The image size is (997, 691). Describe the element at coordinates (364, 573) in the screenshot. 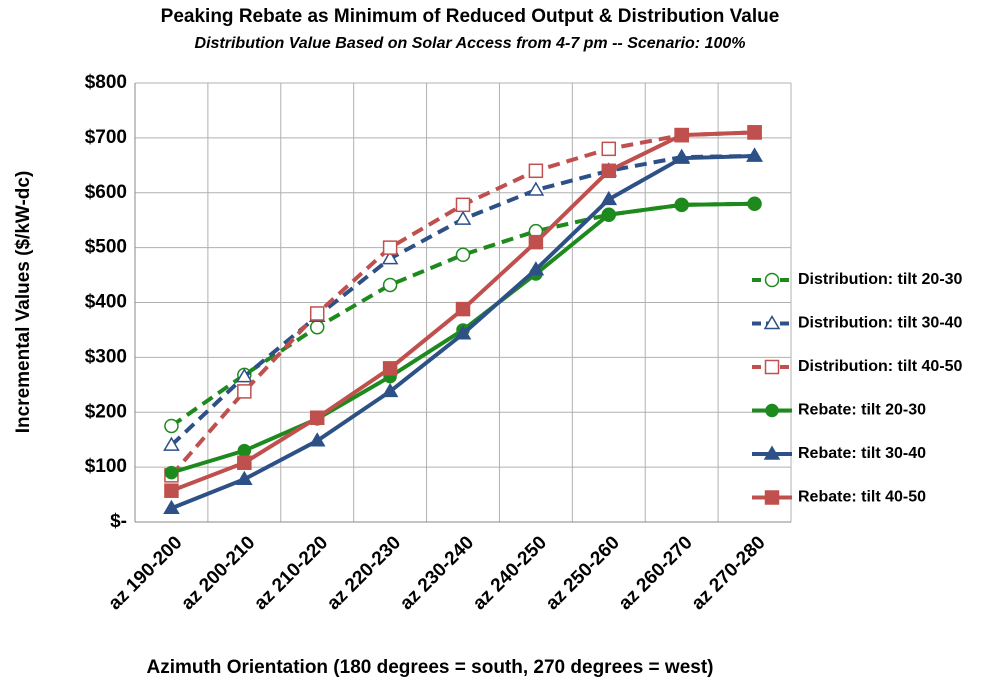

I see `x-tick-label: az 220-230` at that location.